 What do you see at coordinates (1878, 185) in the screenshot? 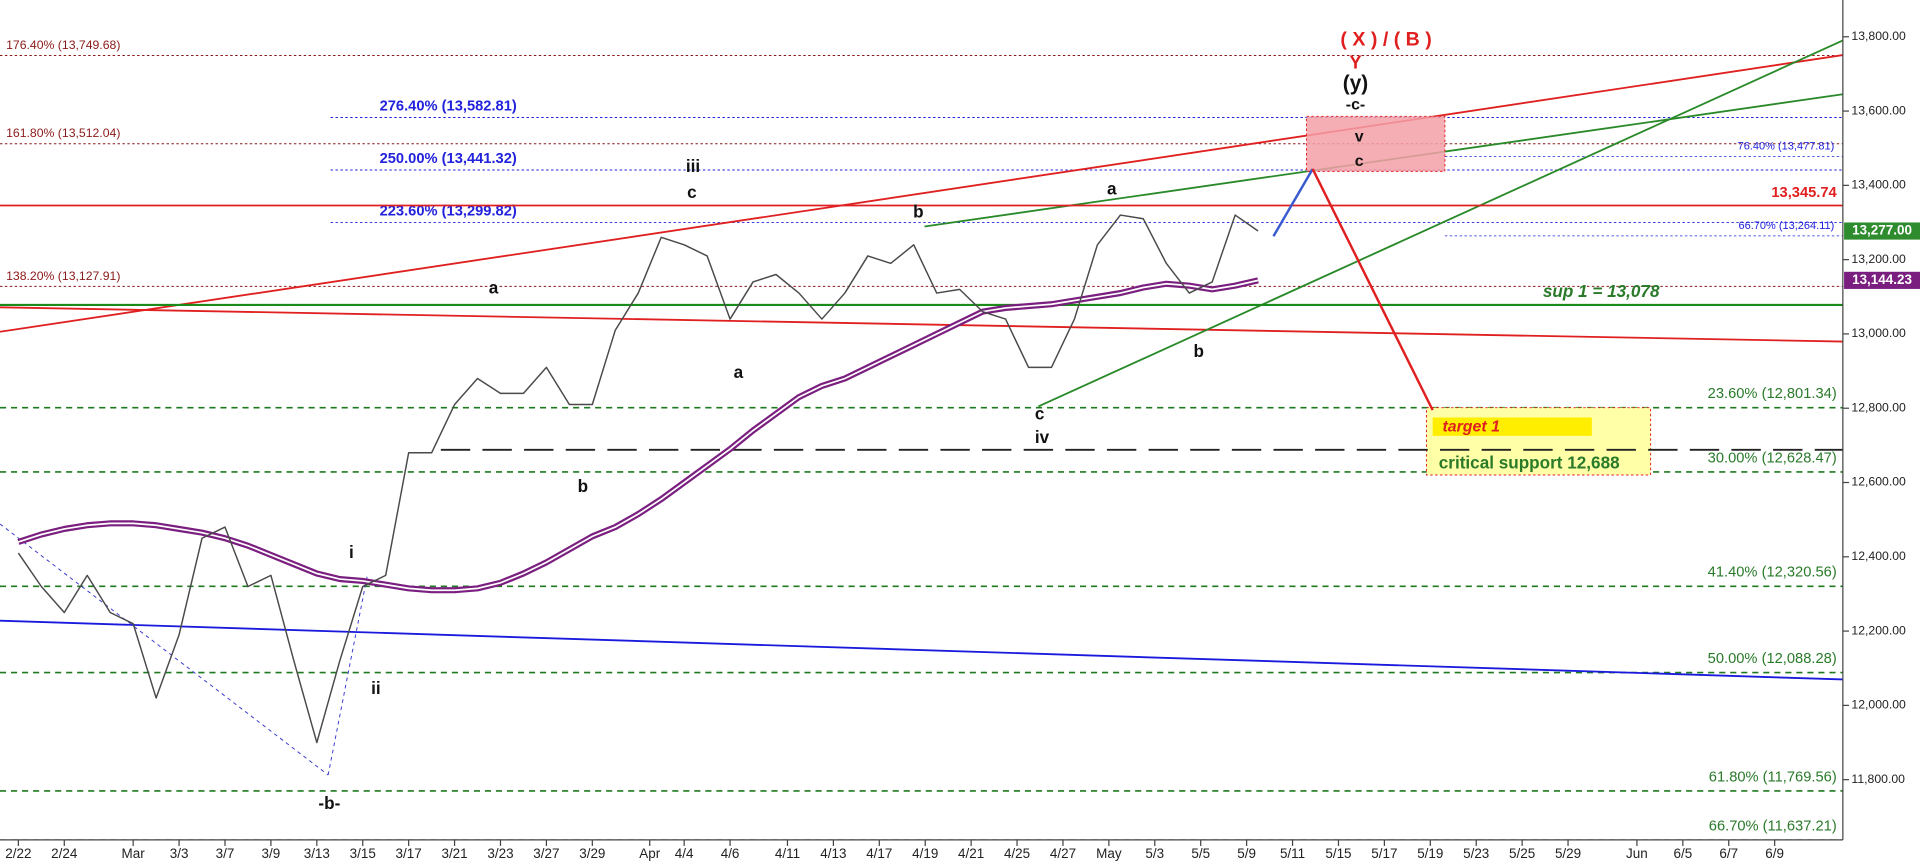
I see `y-tick-label: 13,400.00` at bounding box center [1878, 185].